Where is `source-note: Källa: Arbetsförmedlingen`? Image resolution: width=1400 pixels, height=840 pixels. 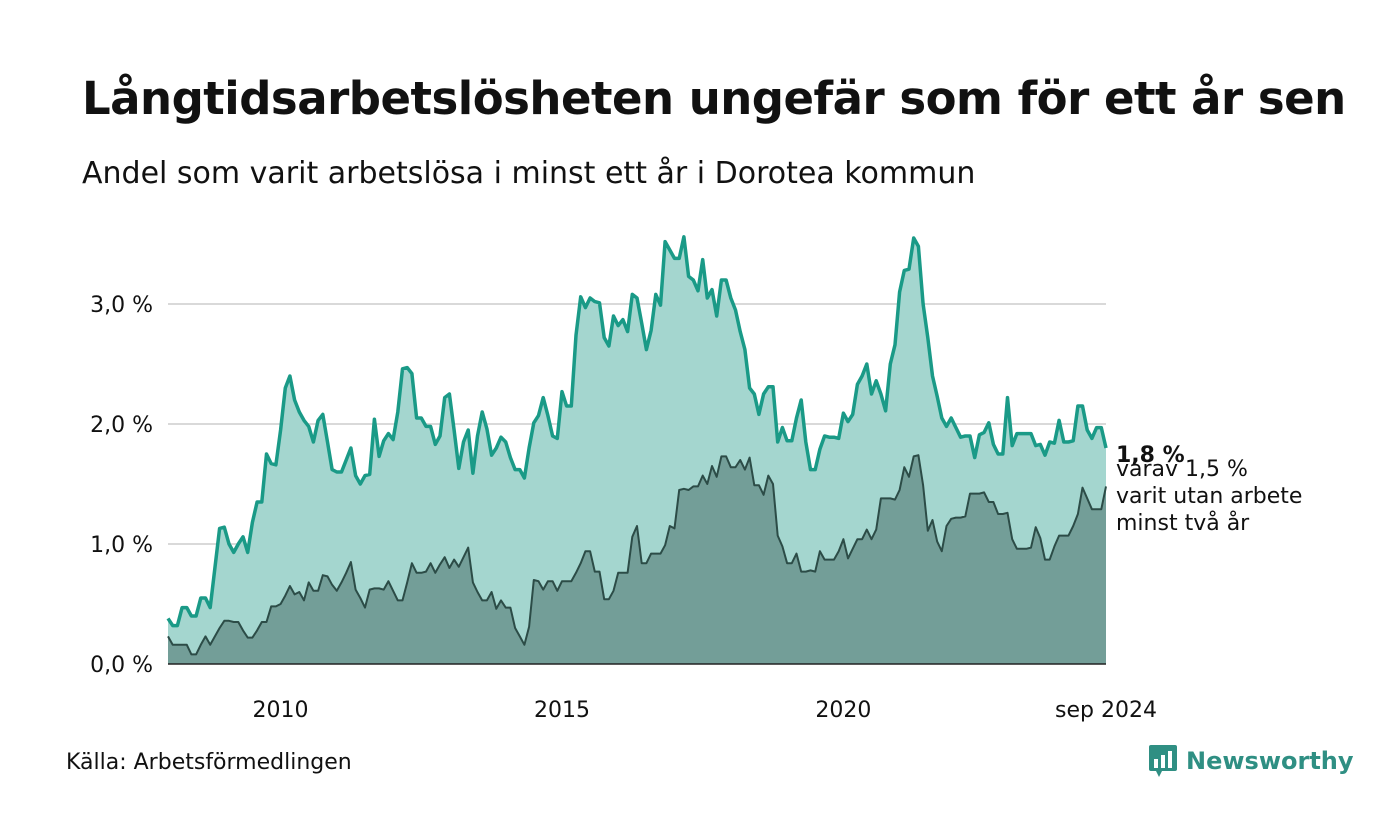
source-note: Källa: Arbetsförmedlingen is located at coordinates (209, 762).